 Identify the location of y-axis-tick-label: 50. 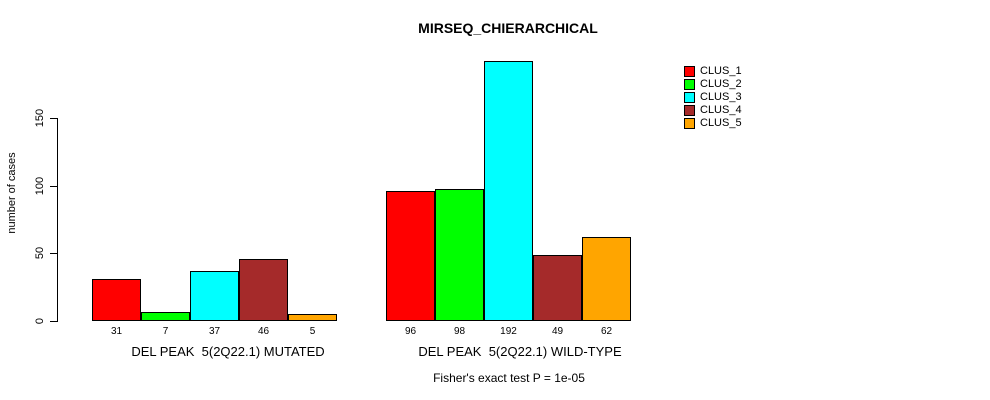
(40, 253).